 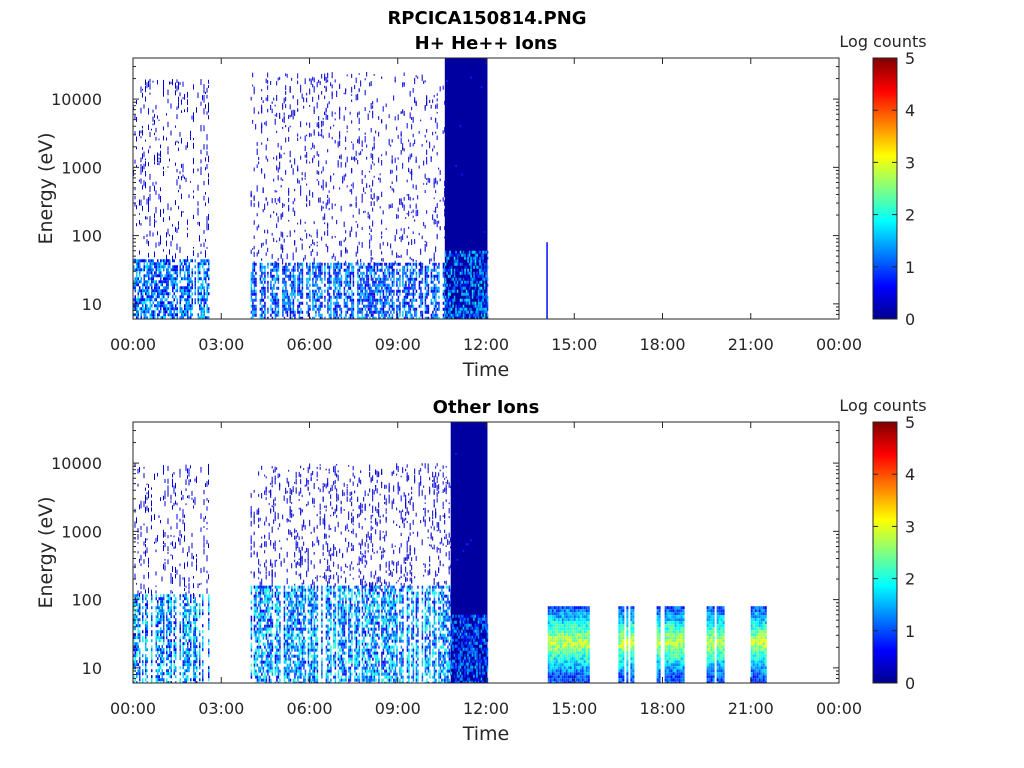 I want to click on panel-title: H+ He++ Ions, so click(x=486, y=43).